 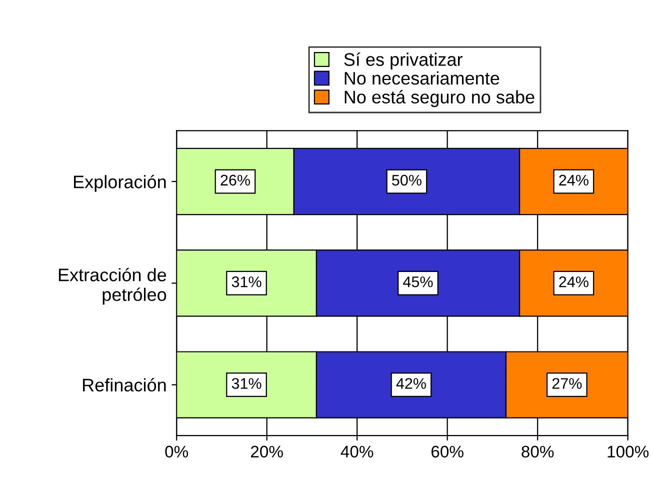 I want to click on data-label: 50%, so click(x=407, y=180).